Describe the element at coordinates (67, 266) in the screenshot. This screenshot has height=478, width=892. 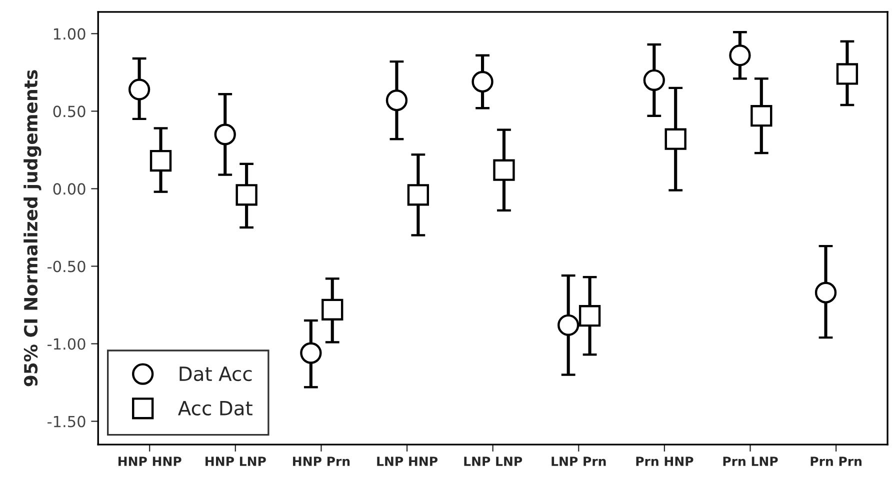
I see `y-tick-label: -0.50` at that location.